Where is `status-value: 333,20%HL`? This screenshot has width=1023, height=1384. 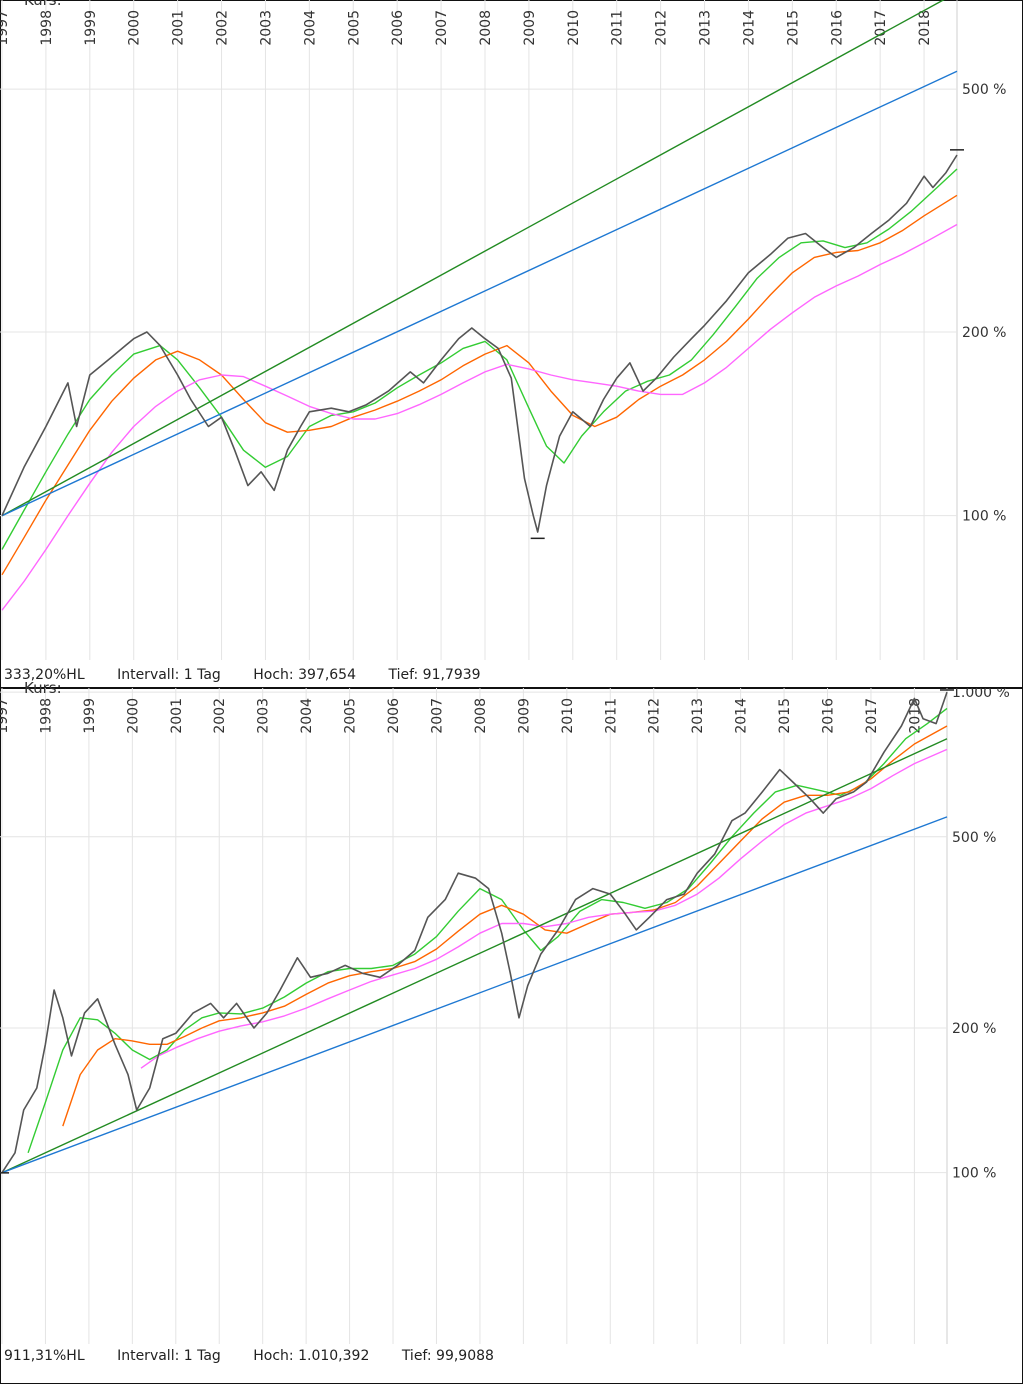 status-value: 333,20%HL is located at coordinates (44, 675).